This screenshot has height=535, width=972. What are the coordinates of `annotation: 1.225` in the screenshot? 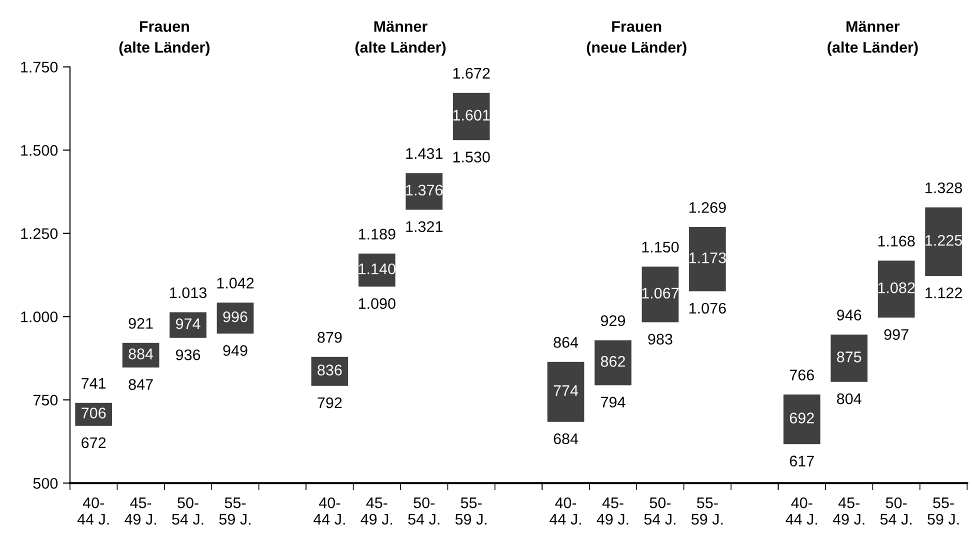 It's located at (944, 240).